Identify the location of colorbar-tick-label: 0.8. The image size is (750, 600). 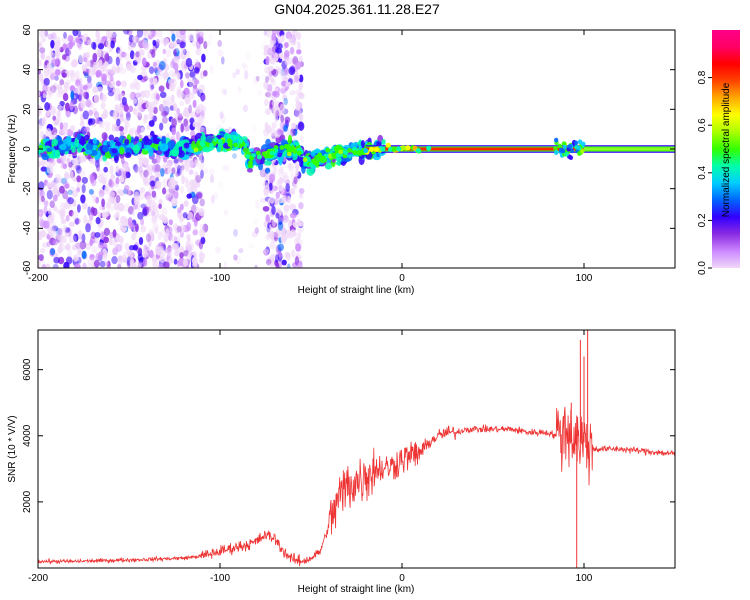
(702, 77).